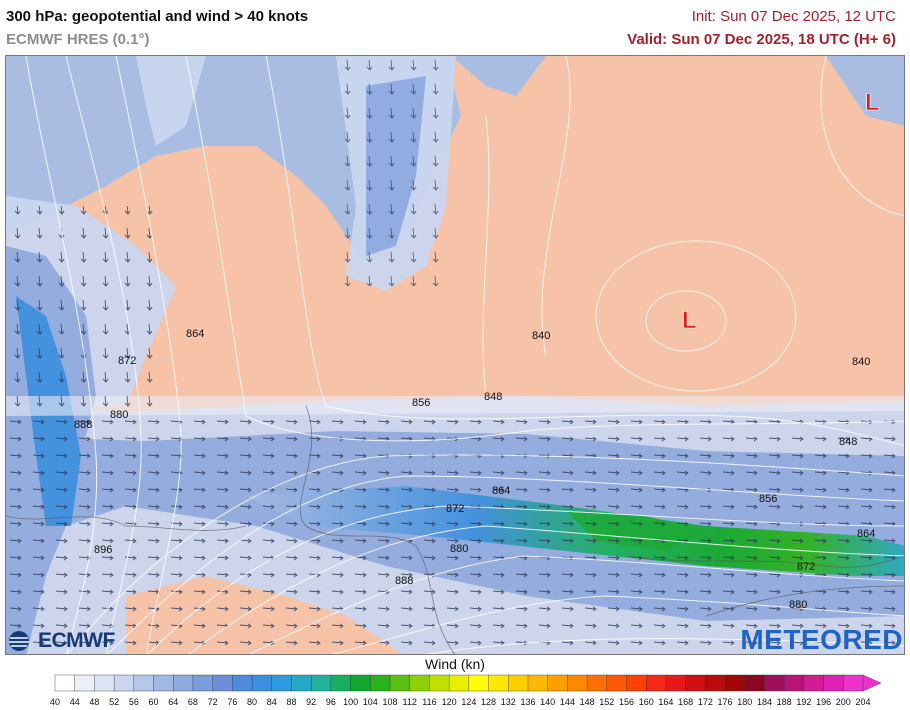 This screenshot has width=910, height=710. What do you see at coordinates (78, 39) in the screenshot?
I see `model-name: ECMWF HRES (0.1°)` at bounding box center [78, 39].